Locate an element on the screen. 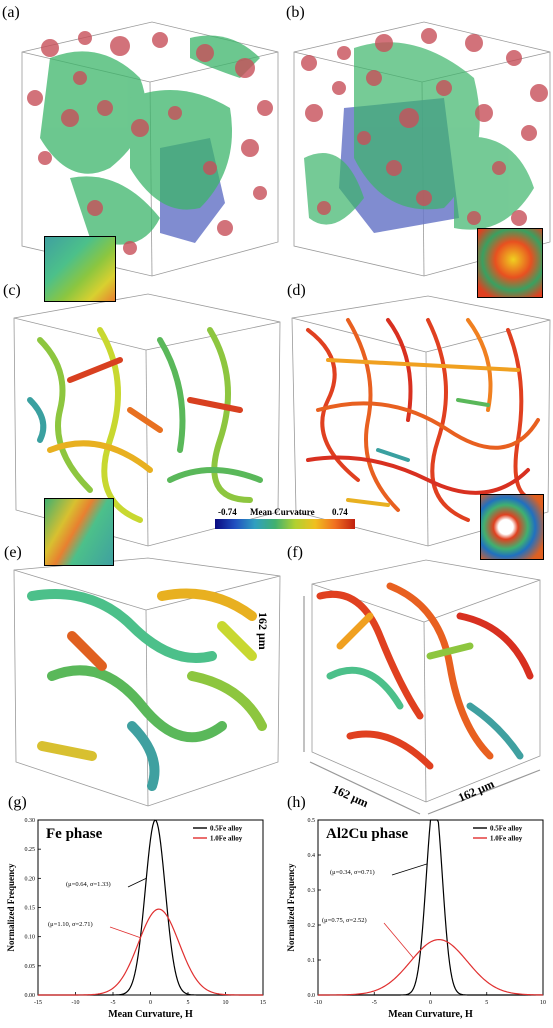 The width and height of the screenshot is (553, 1028). panel-f-zoom-inset is located at coordinates (512, 527).